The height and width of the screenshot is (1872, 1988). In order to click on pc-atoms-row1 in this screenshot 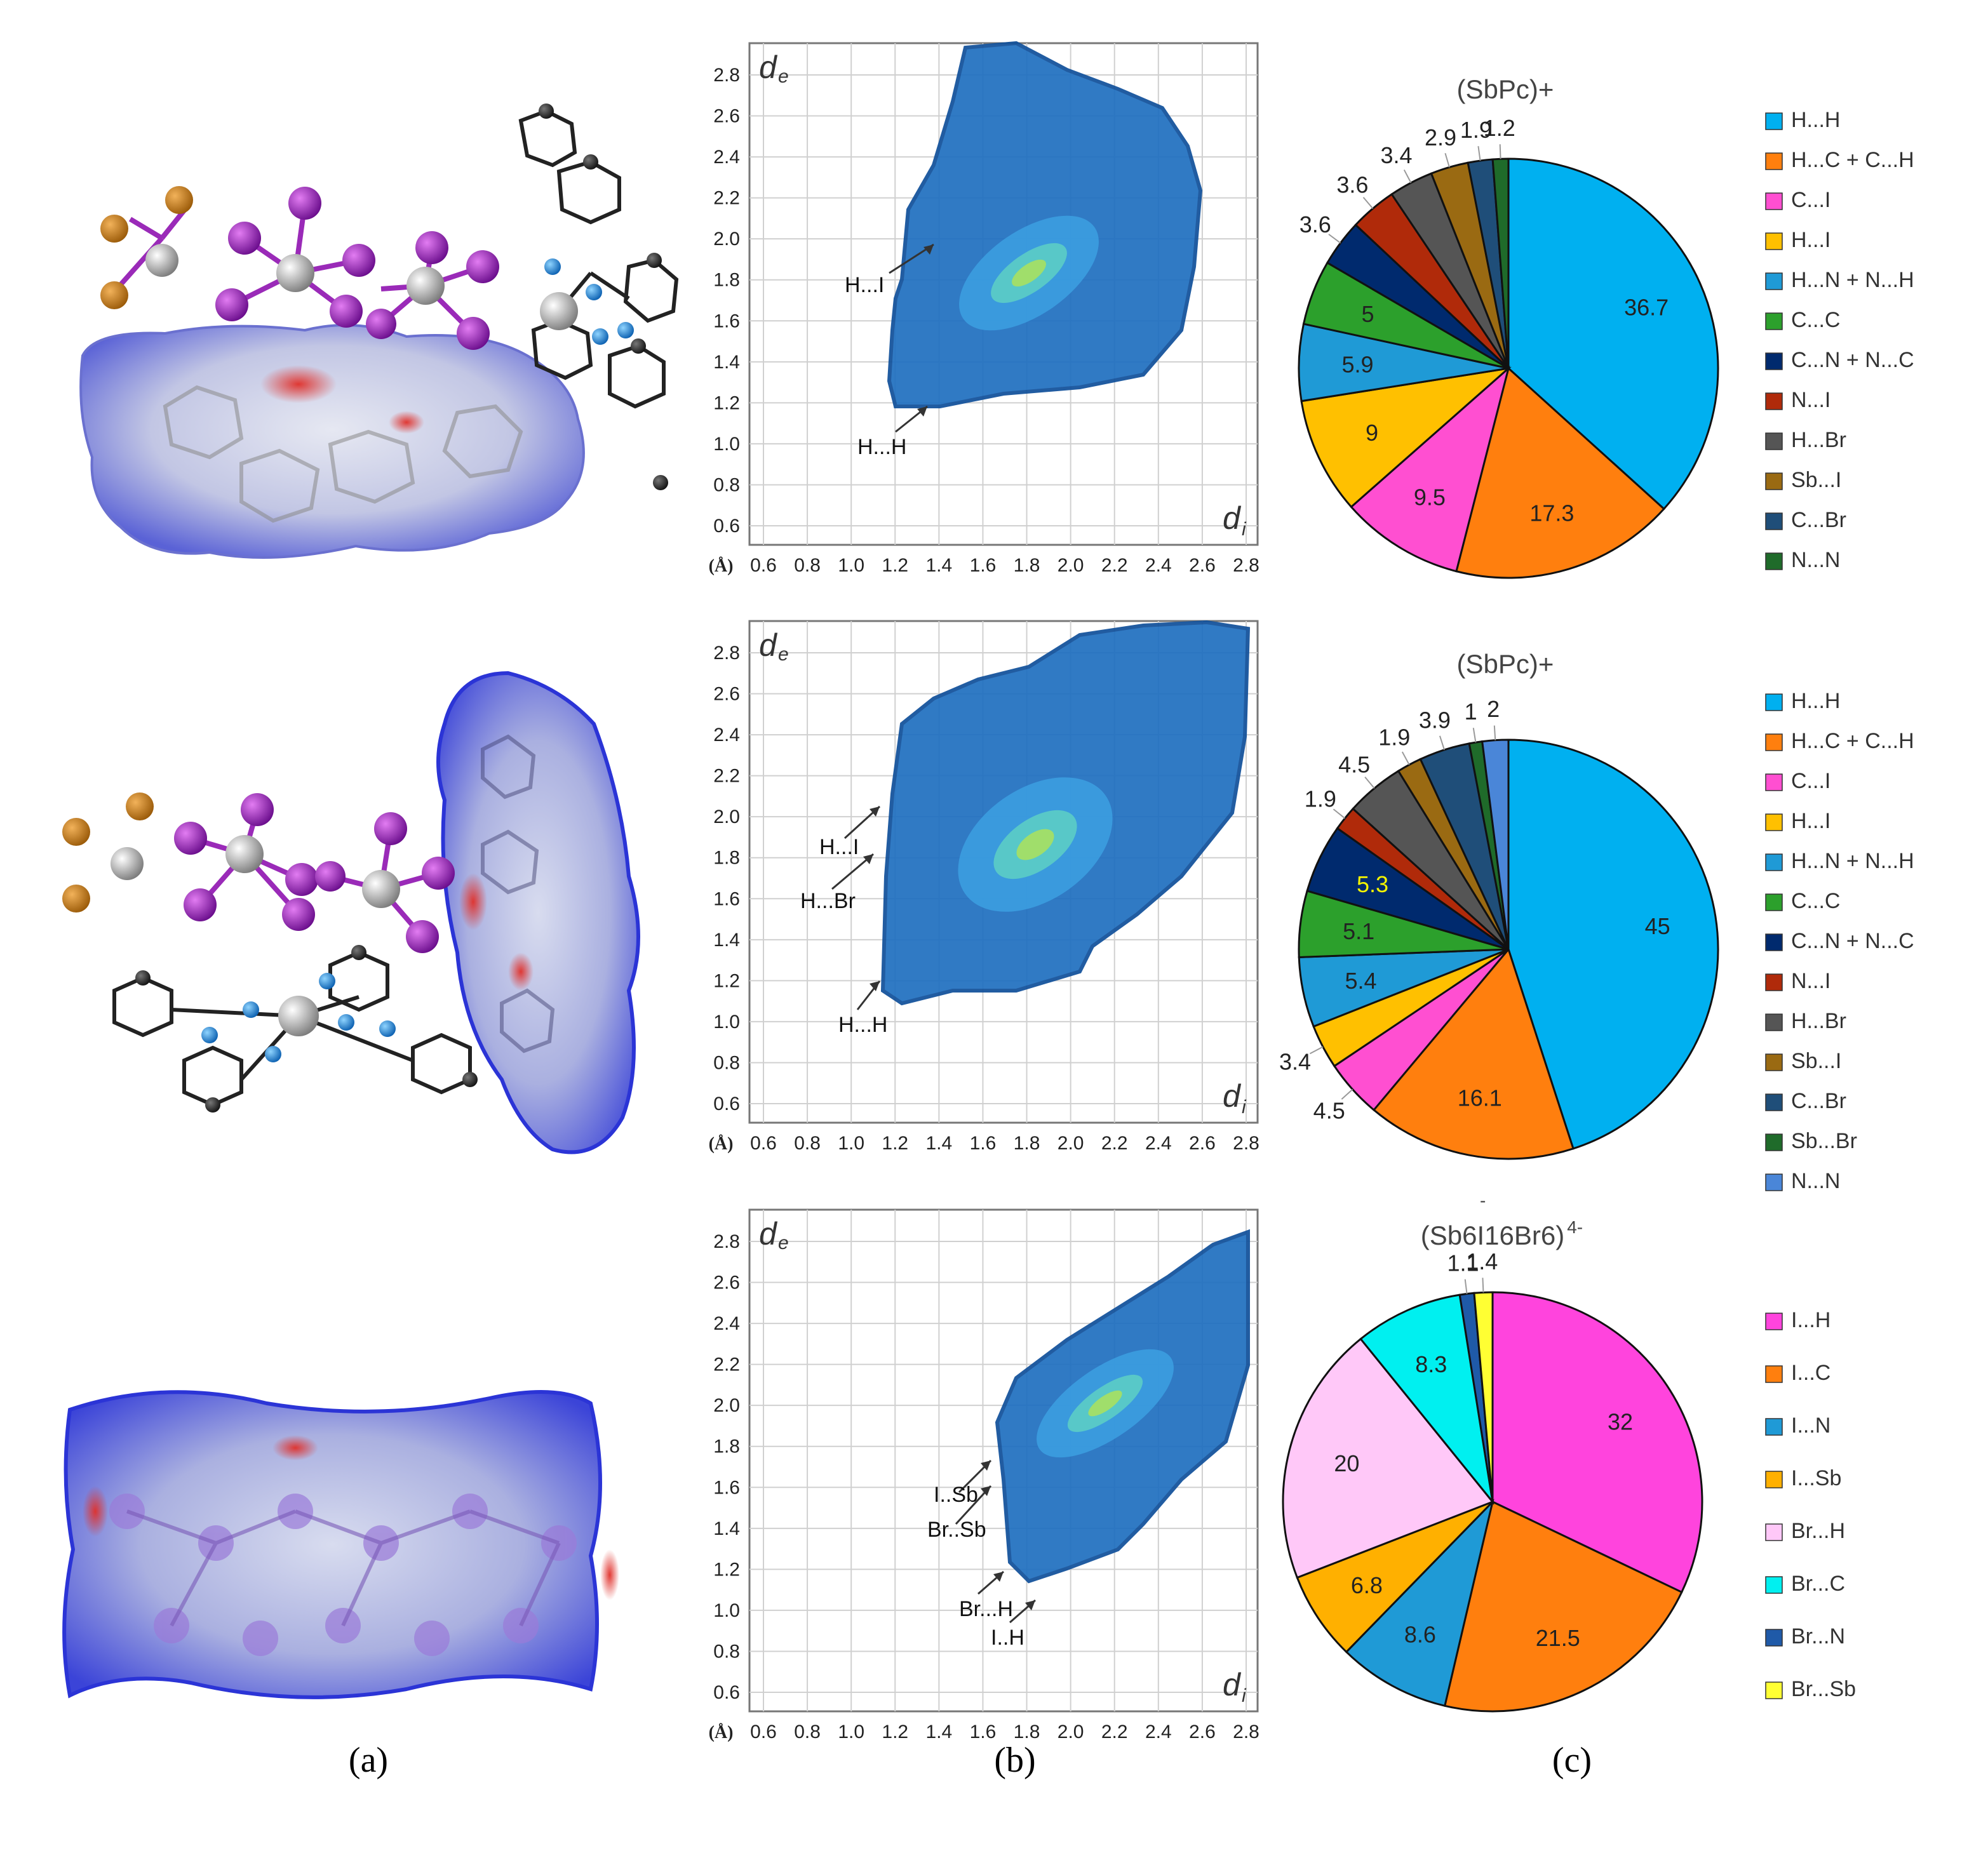, I will do `click(603, 297)`.